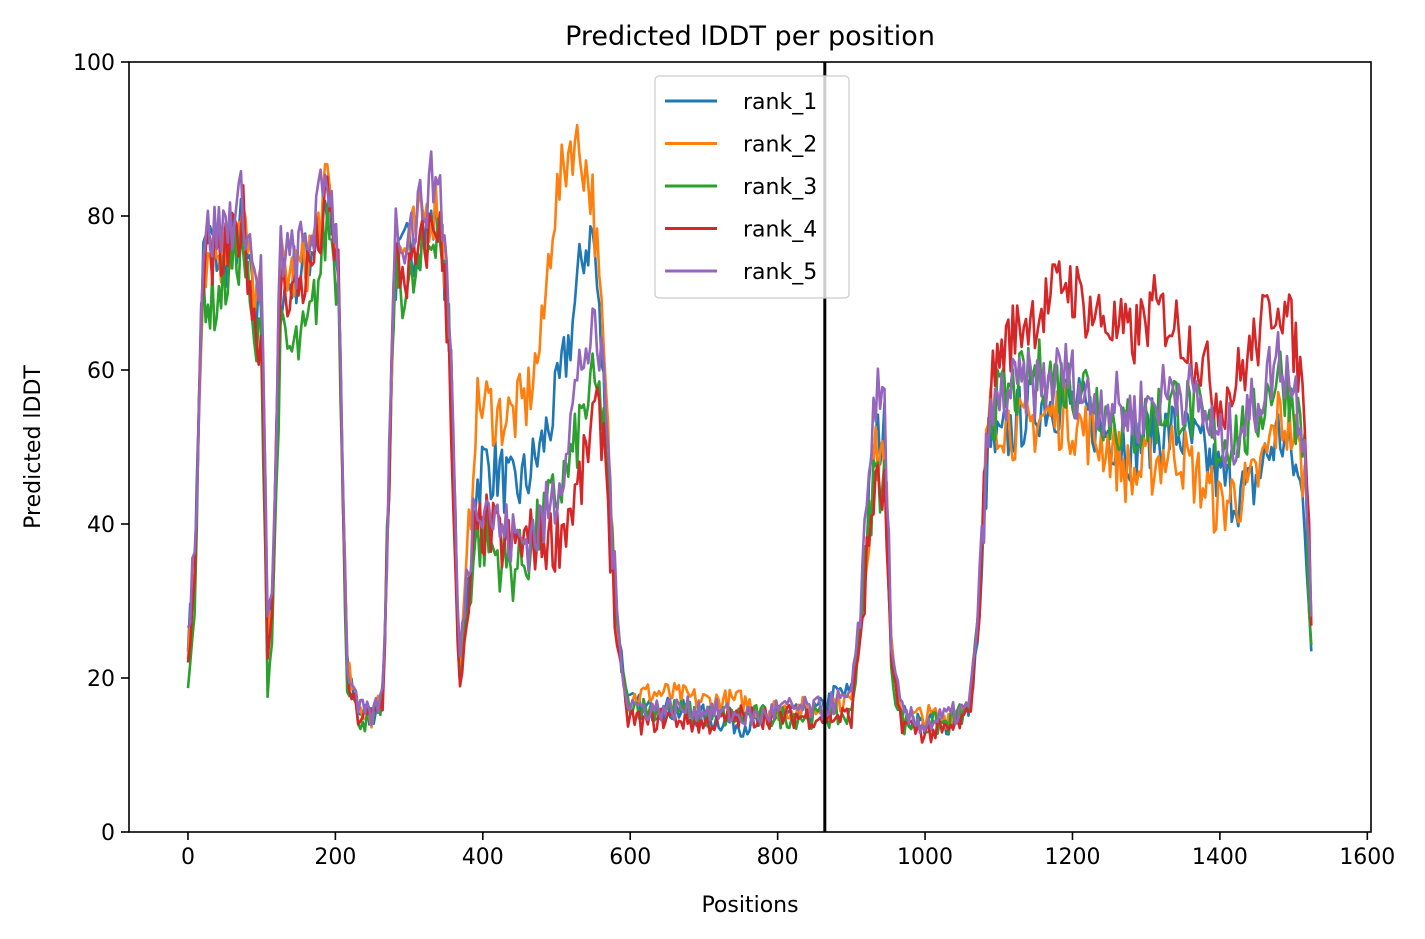 The width and height of the screenshot is (1425, 939). I want to click on y-tick-label: 0, so click(108, 833).